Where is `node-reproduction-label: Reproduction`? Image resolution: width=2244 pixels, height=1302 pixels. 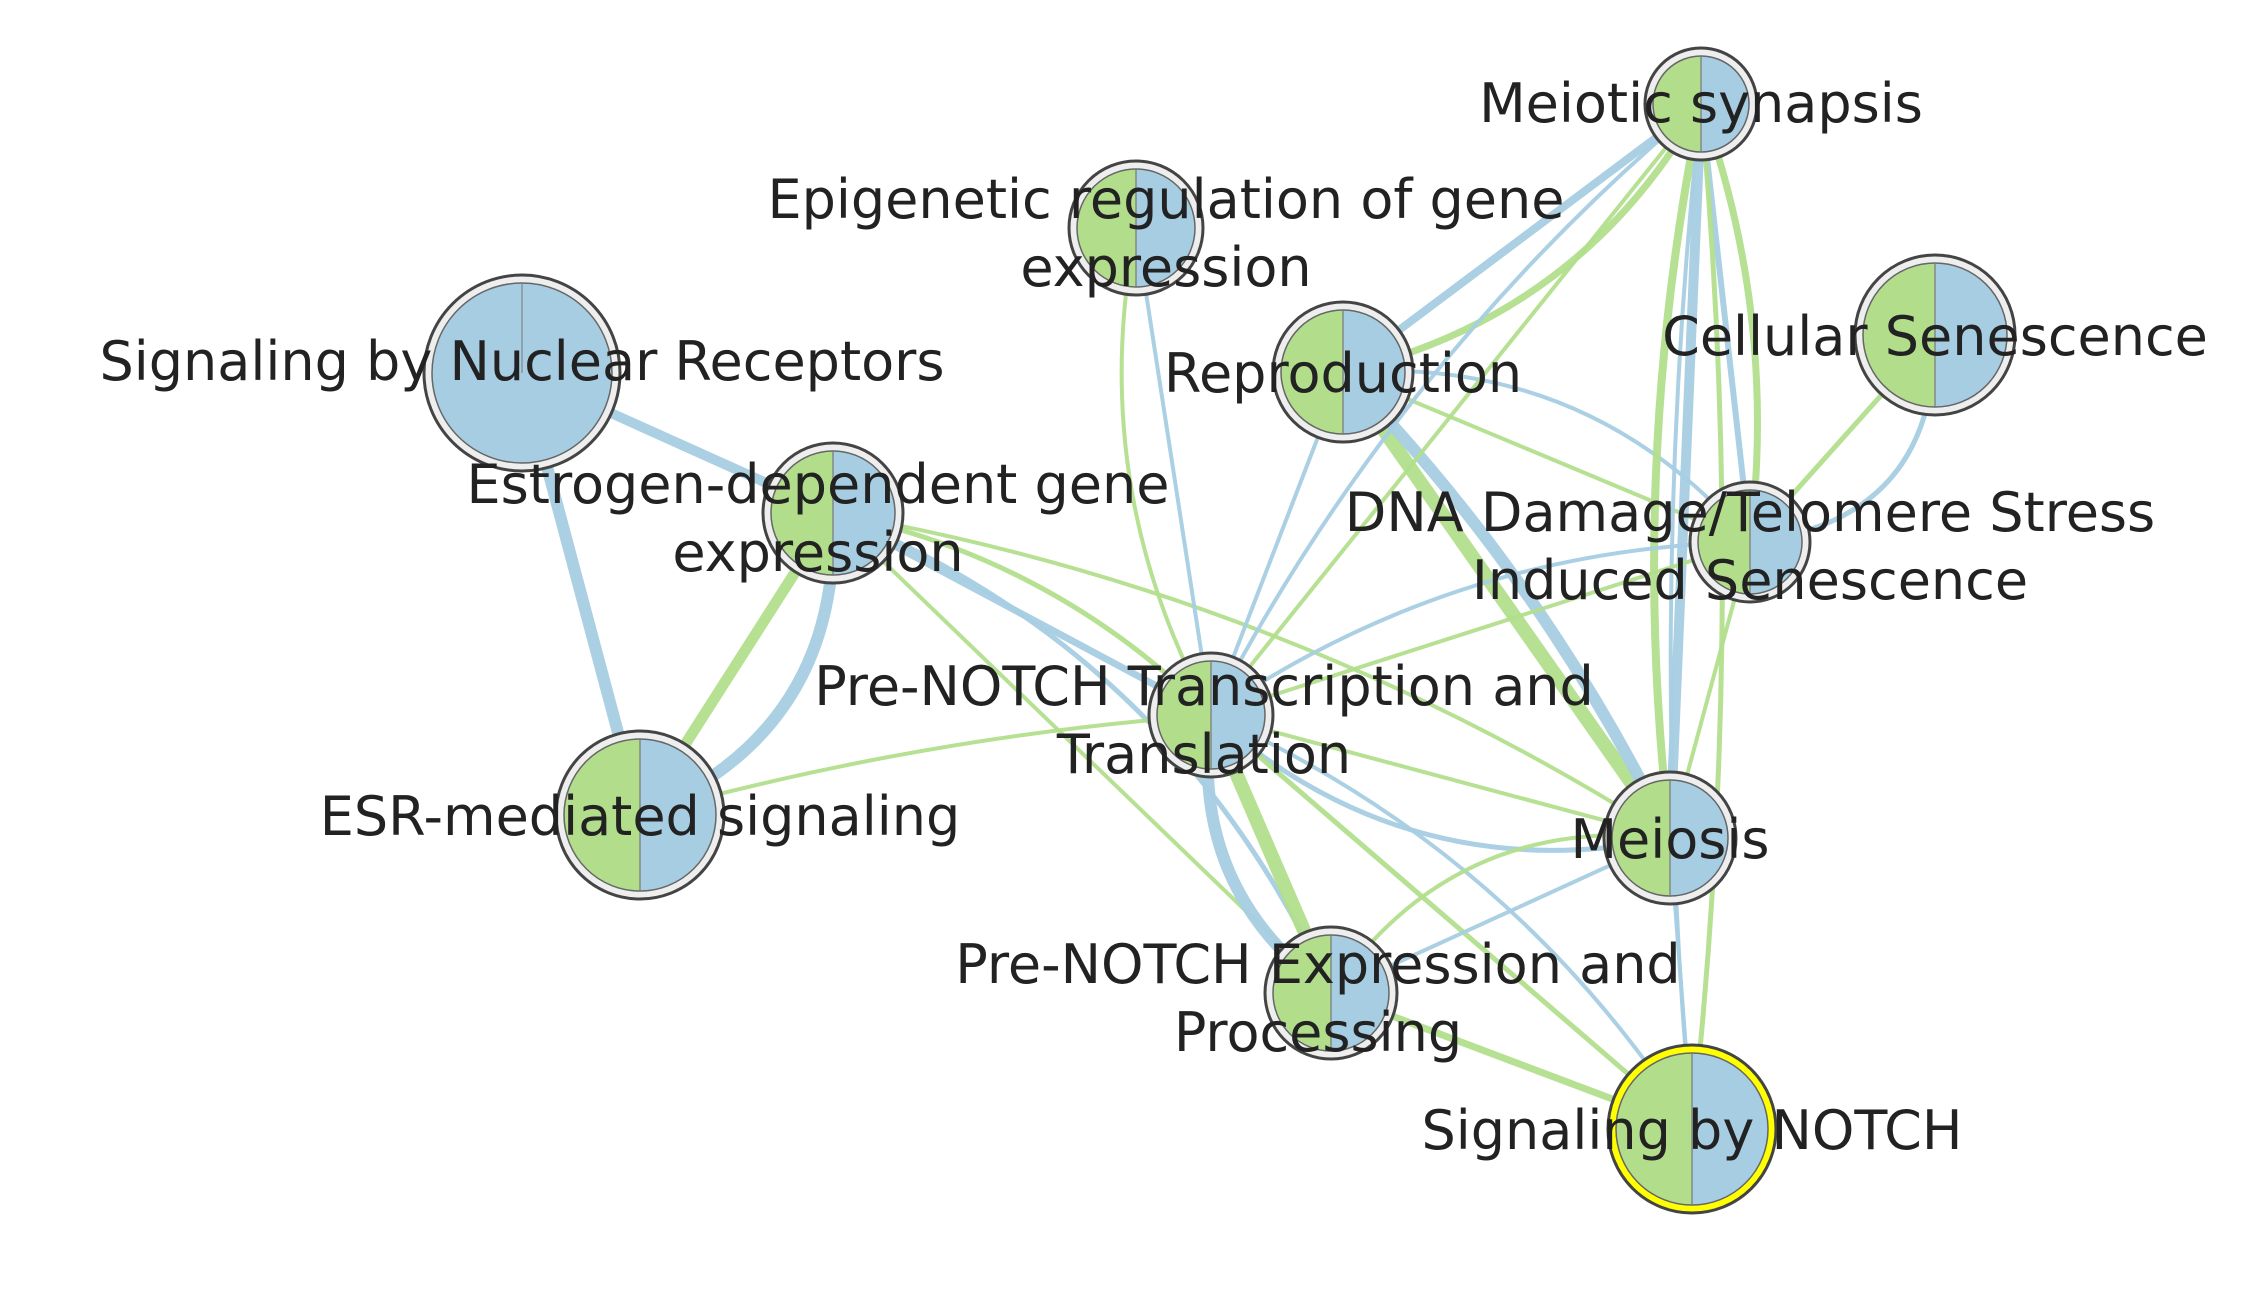
node-reproduction-label: Reproduction is located at coordinates (1343, 373).